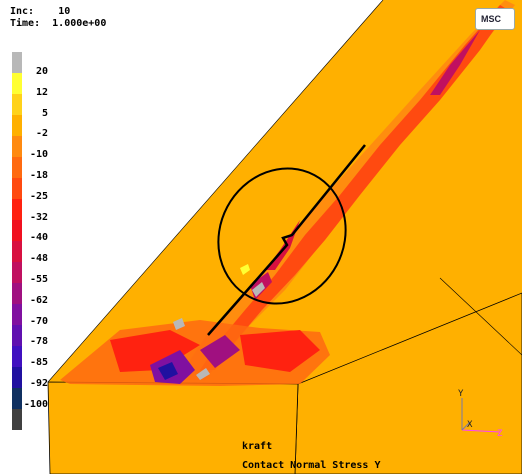 The image size is (522, 474). What do you see at coordinates (461, 394) in the screenshot?
I see `axis-y-label: Y` at bounding box center [461, 394].